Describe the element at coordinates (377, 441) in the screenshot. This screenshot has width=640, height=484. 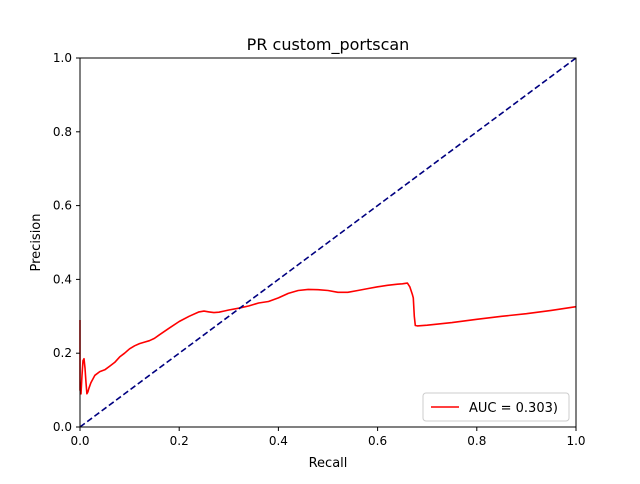
I see `x-tick-label: 0.6` at that location.